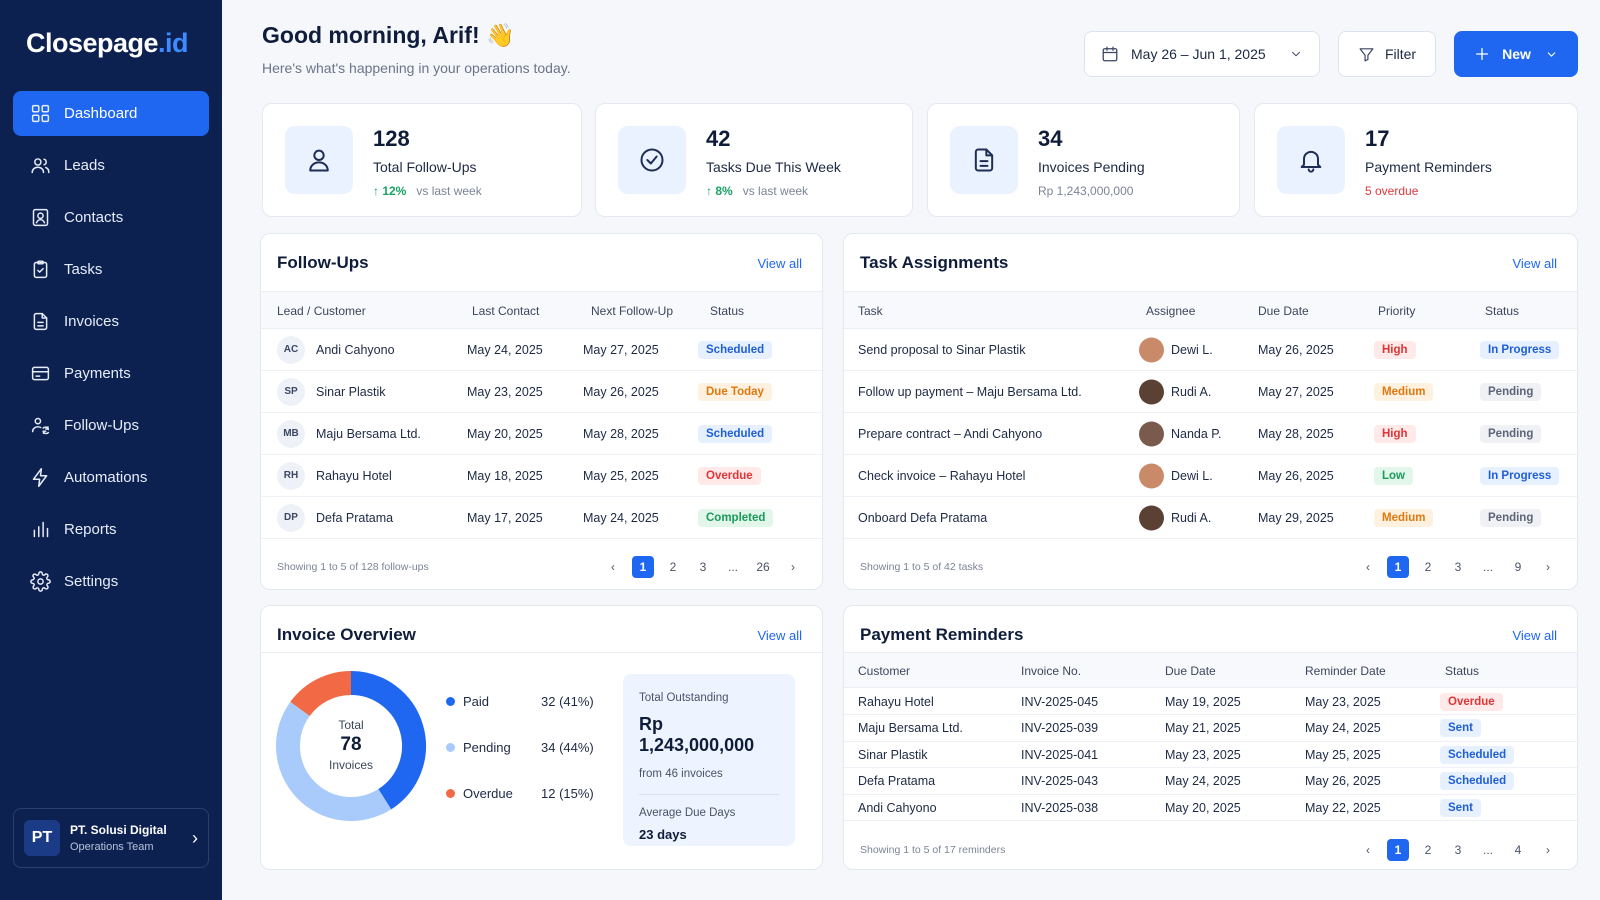 The height and width of the screenshot is (900, 1600). What do you see at coordinates (1416, 160) in the screenshot?
I see `stat-card-reminders: 17 Payment Reminders 5 overdue` at bounding box center [1416, 160].